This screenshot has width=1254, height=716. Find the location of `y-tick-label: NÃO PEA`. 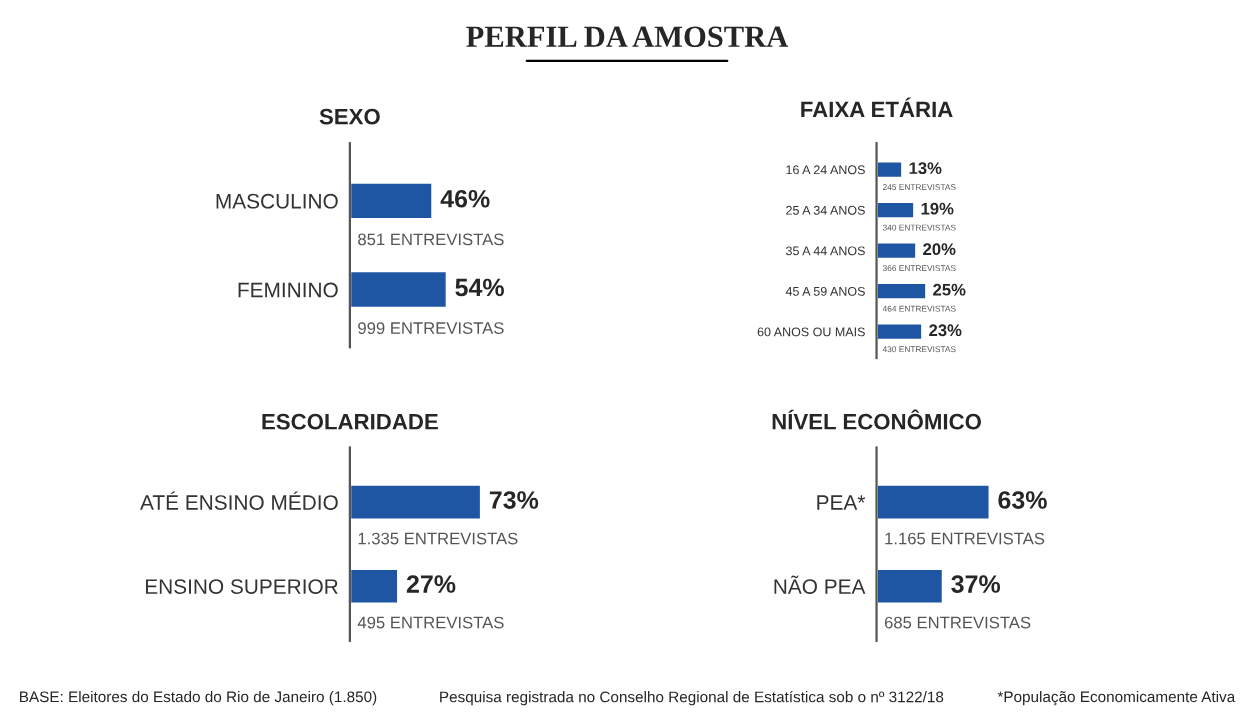

y-tick-label: NÃO PEA is located at coordinates (820, 584).